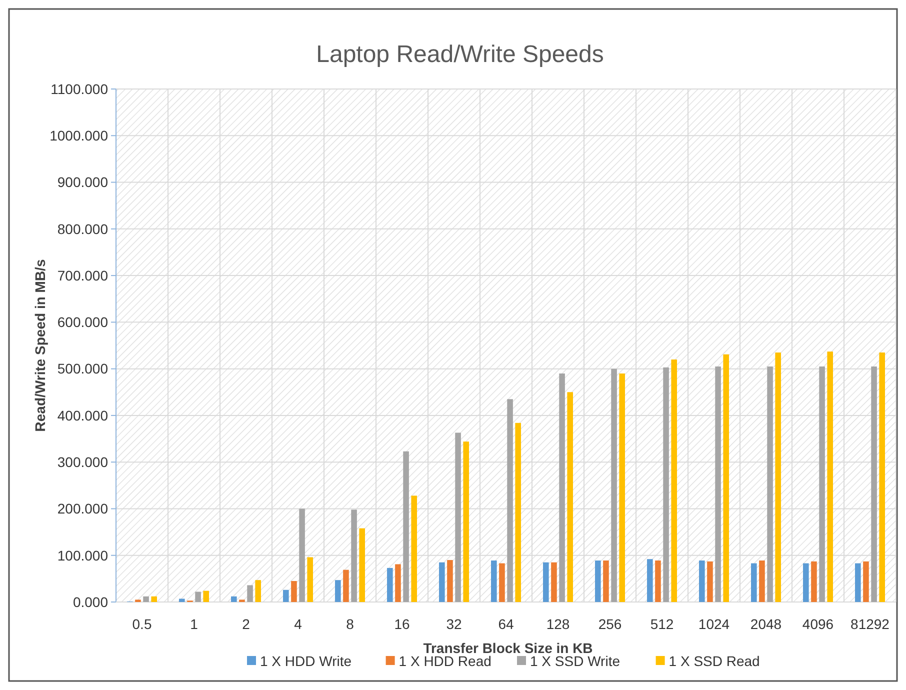 This screenshot has height=690, width=906. What do you see at coordinates (445, 661) in the screenshot?
I see `legend-label: 1 X HDD Read` at bounding box center [445, 661].